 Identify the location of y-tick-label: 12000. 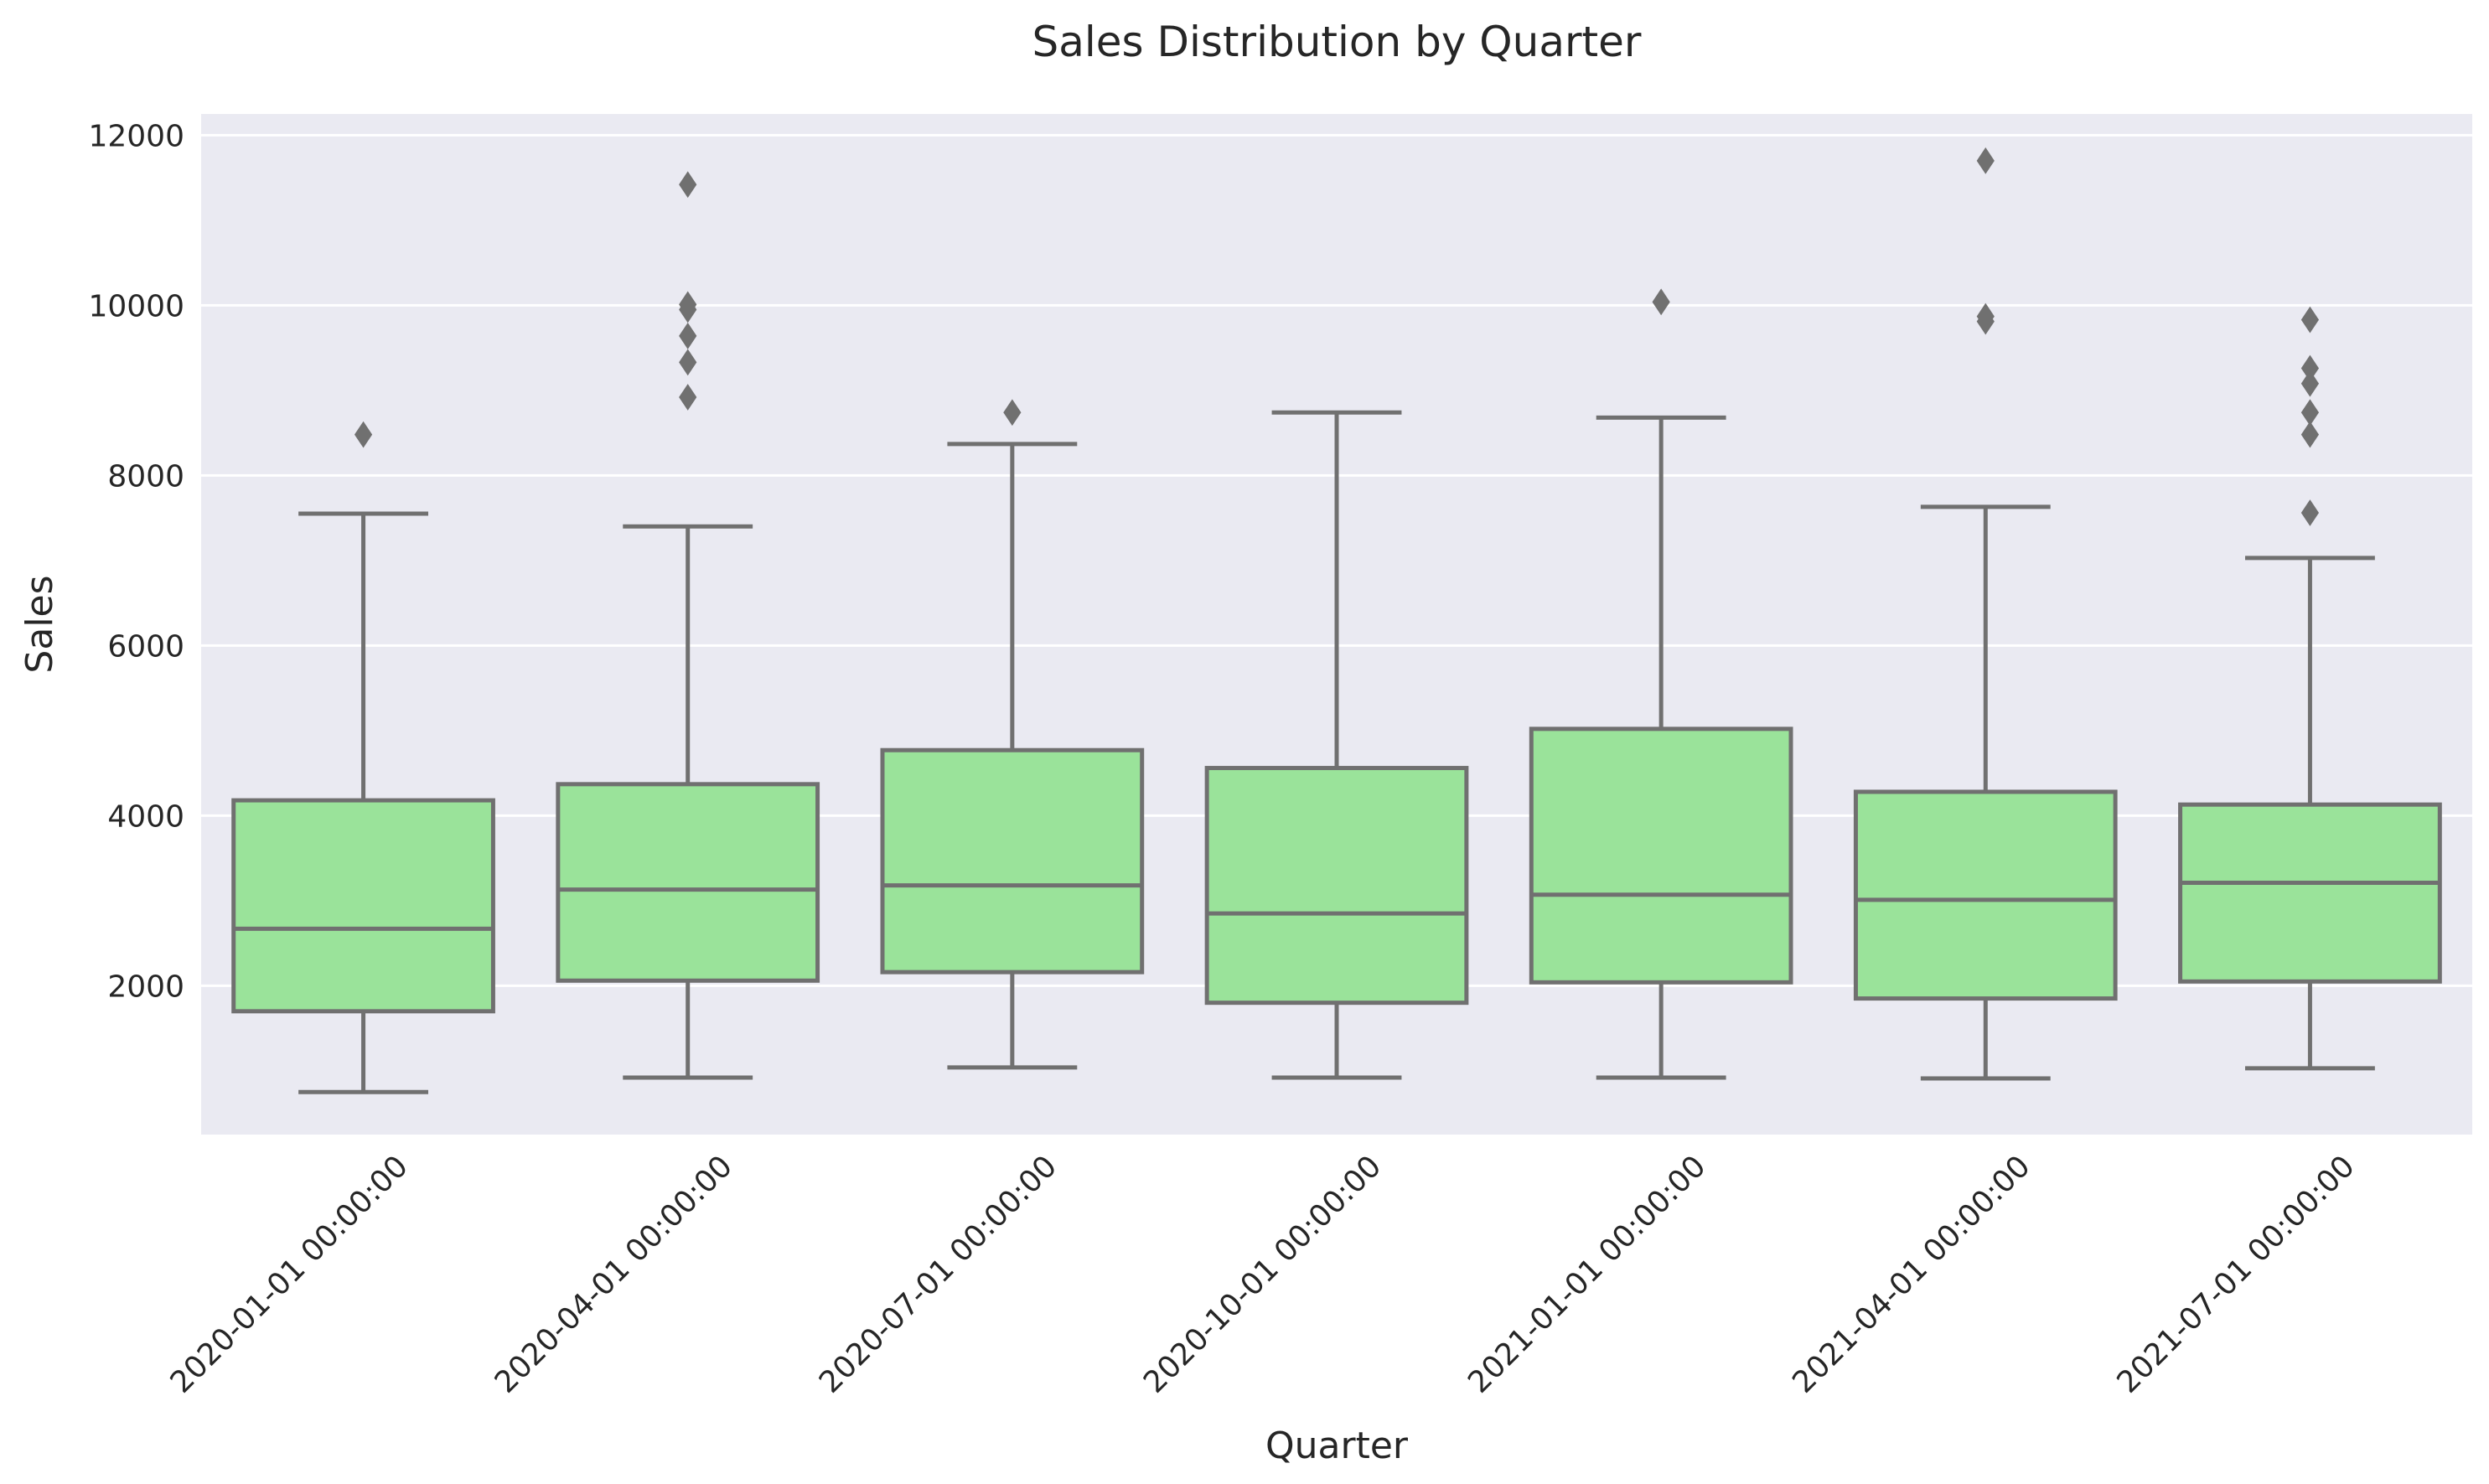
(136, 136).